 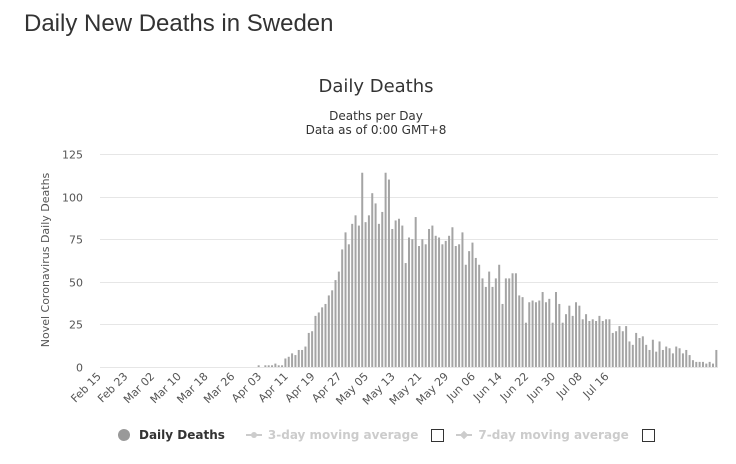 I want to click on legend-item-7day-average: 7-day moving average, so click(x=542, y=435).